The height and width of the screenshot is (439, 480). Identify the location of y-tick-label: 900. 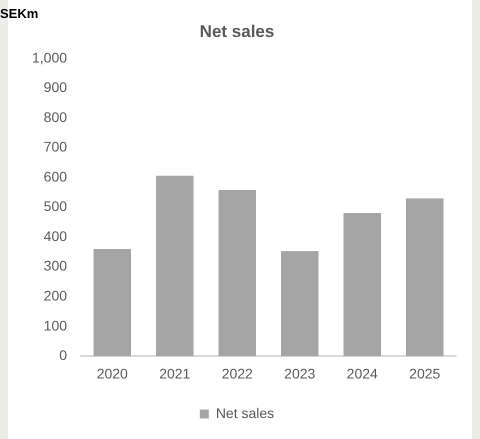
(56, 87).